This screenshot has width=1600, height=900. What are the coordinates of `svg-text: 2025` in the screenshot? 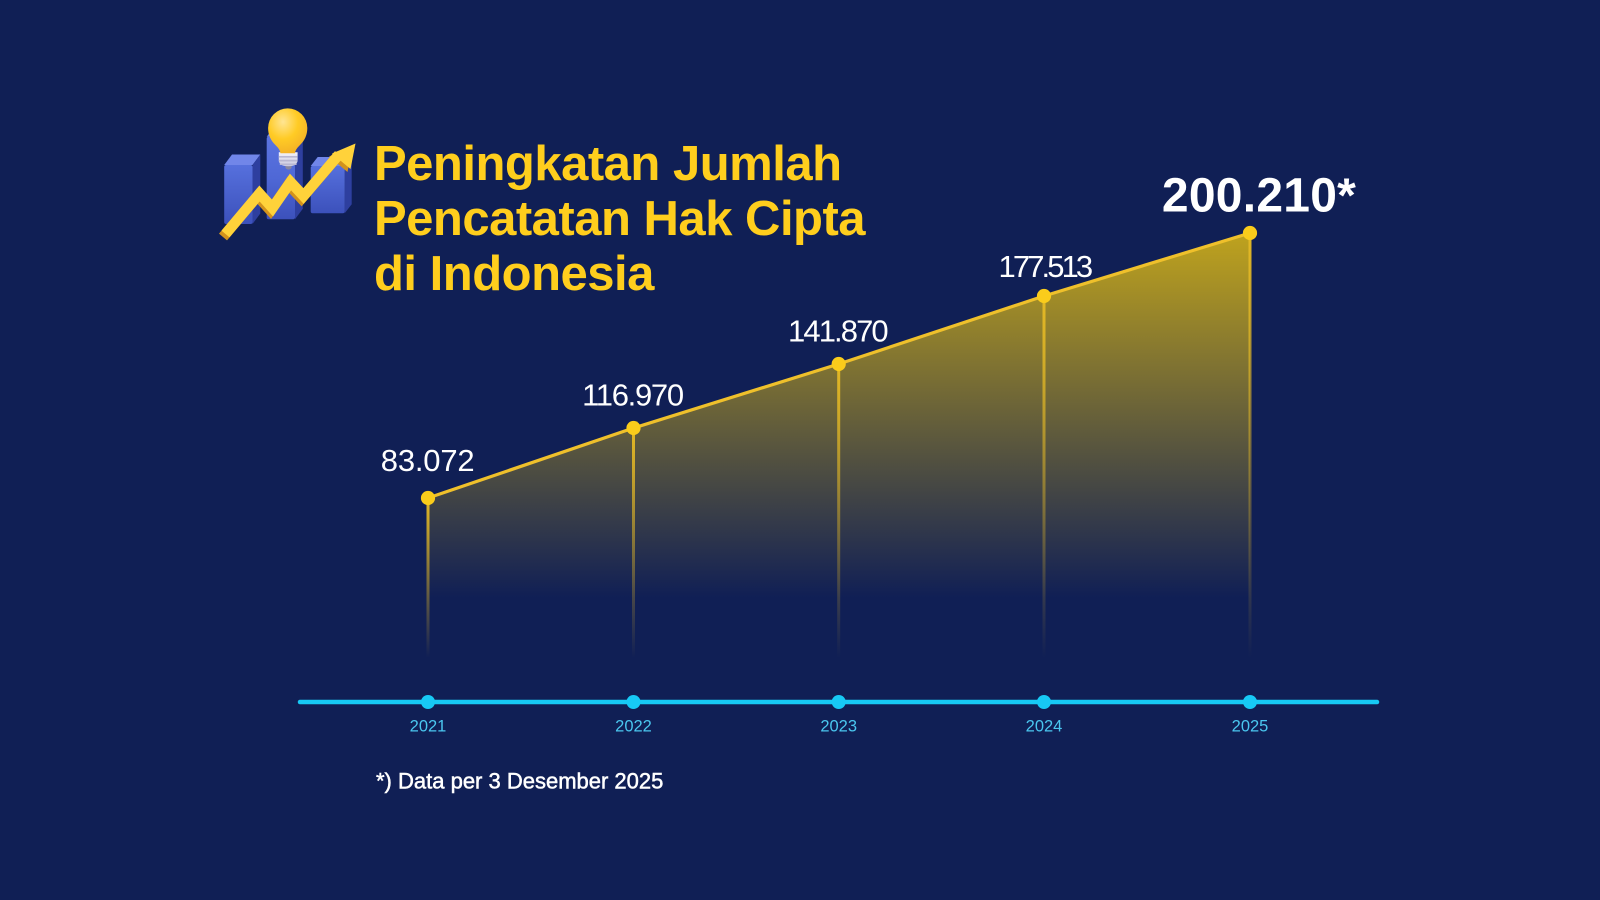 It's located at (1250, 727).